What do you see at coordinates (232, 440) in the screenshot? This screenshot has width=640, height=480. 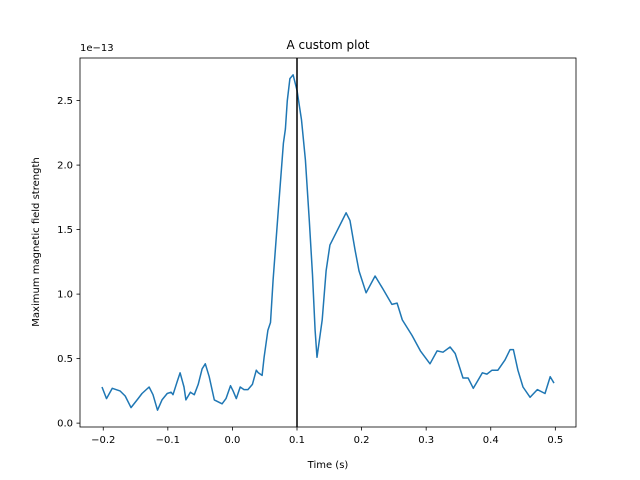 I see `x-tick-label: 0.0` at bounding box center [232, 440].